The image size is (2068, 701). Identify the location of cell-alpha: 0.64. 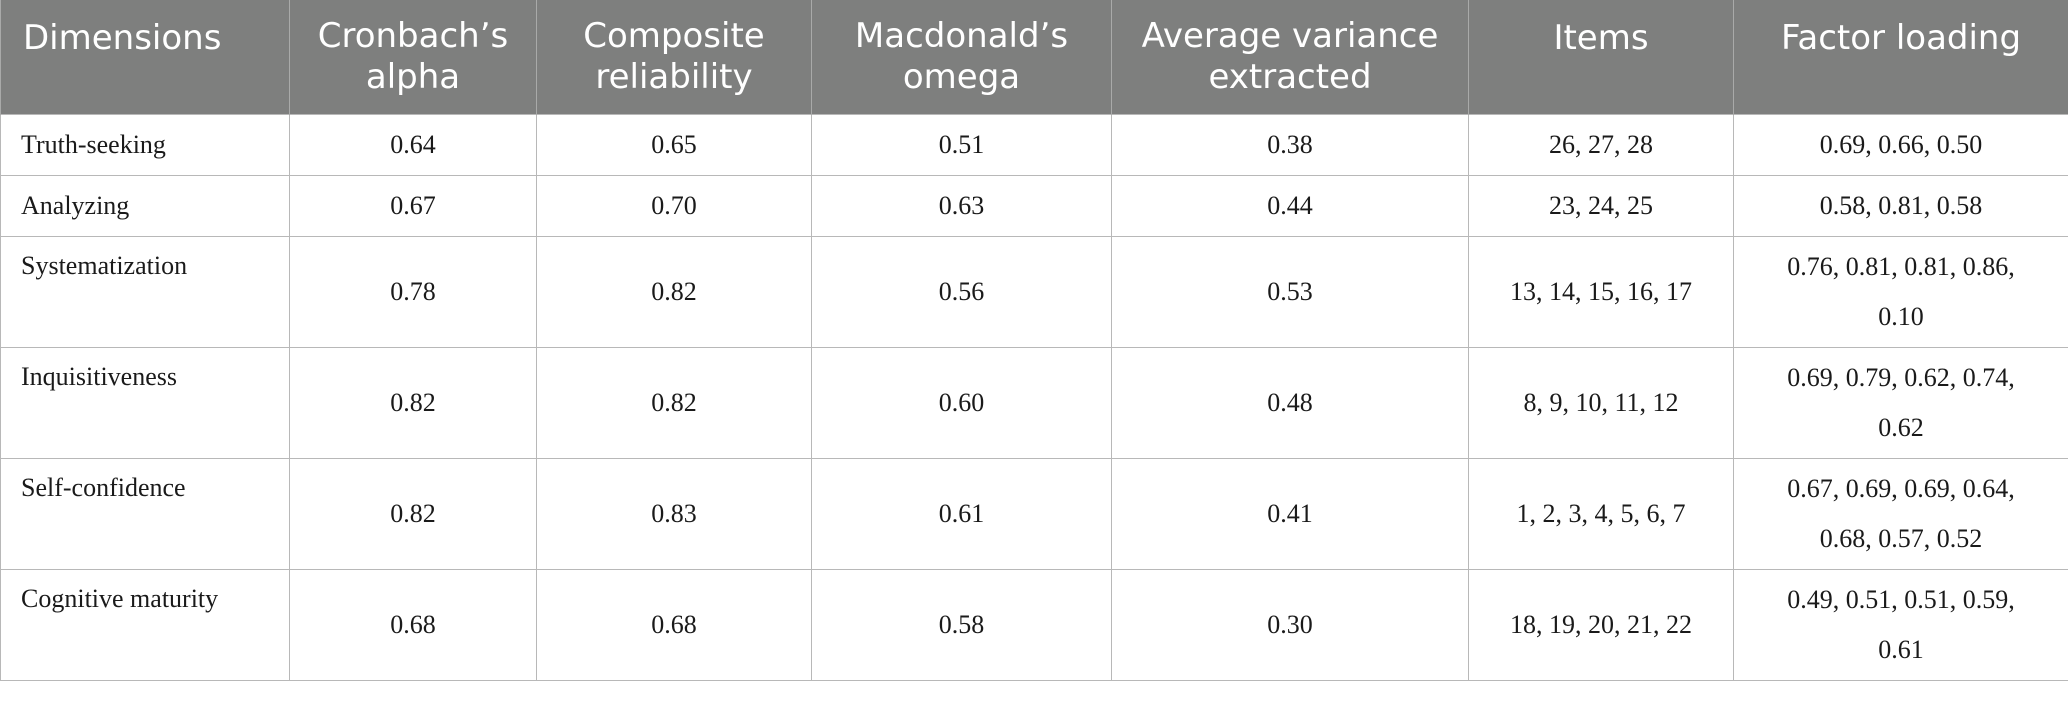
(413, 144).